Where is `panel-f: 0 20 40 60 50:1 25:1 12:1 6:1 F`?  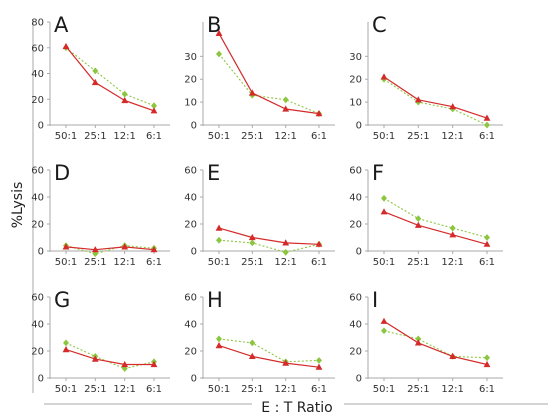
panel-f: 0 20 40 60 50:1 25:1 12:1 6:1 F is located at coordinates (426, 214).